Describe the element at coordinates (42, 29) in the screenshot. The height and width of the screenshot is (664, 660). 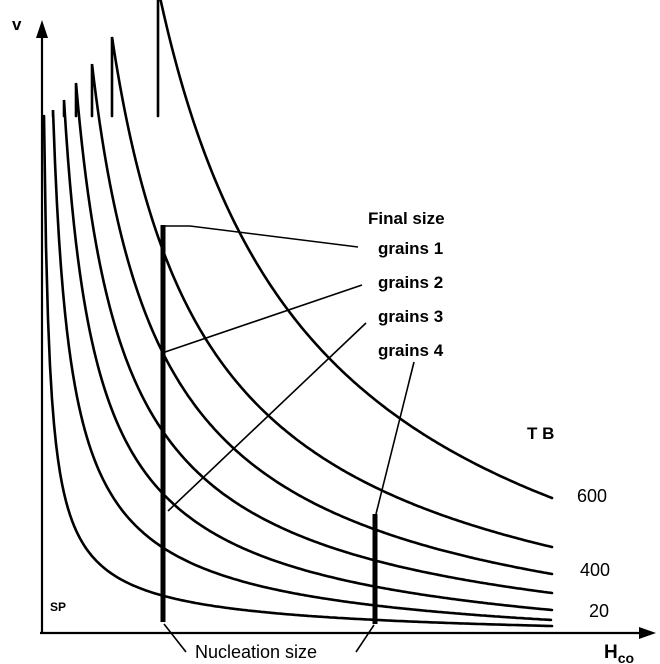
I see `y-axis-arrowhead` at that location.